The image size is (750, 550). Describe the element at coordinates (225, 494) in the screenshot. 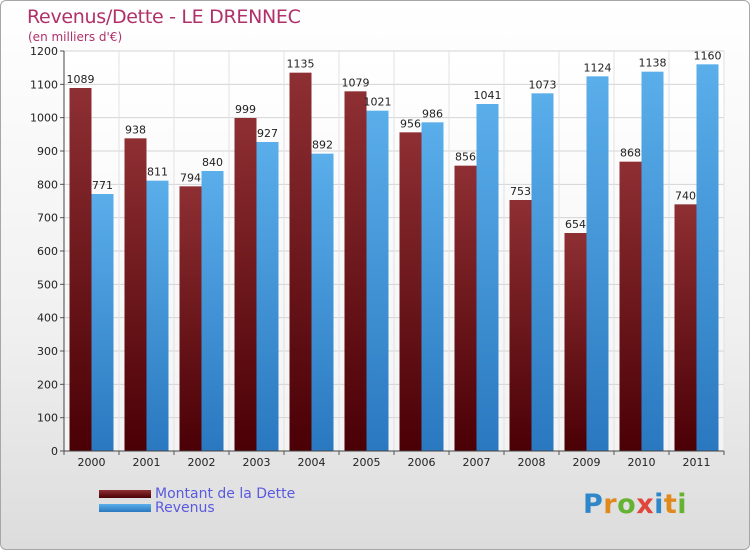

I see `legend-label-debt: Montant de la Dette` at that location.